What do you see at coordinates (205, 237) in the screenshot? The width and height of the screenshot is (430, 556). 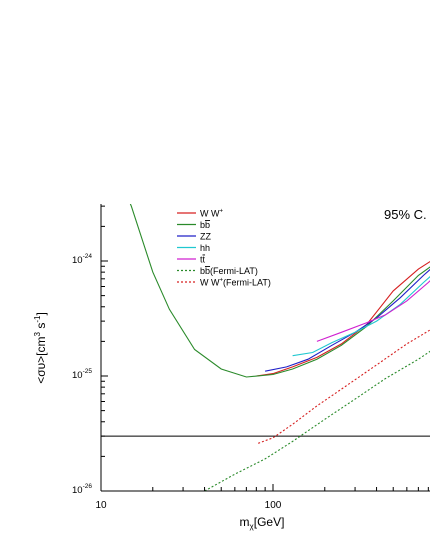 I see `legend-label-2: ZZ` at bounding box center [205, 237].